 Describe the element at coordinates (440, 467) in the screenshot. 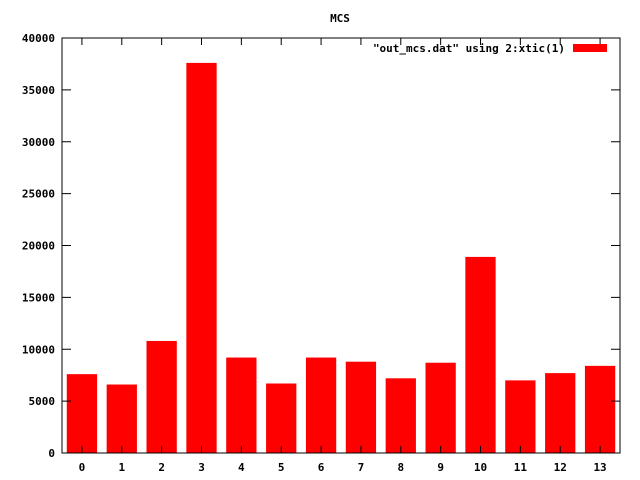

I see `x-tick-label: 9` at that location.